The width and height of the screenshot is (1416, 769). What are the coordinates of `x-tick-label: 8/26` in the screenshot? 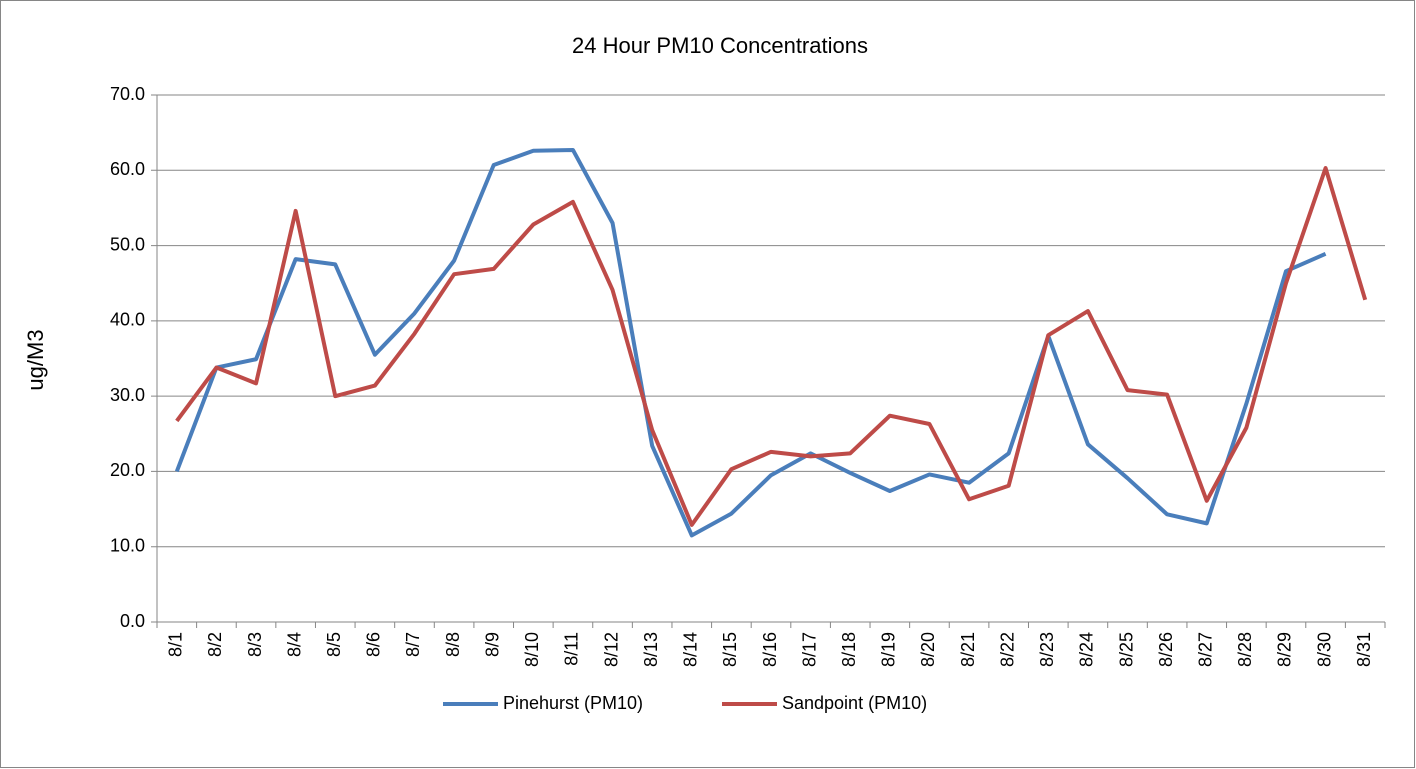 It's located at (1166, 649).